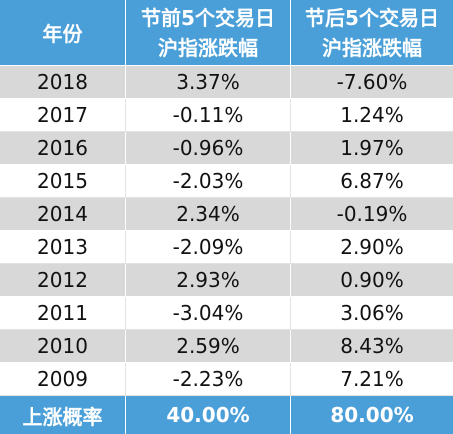  I want to click on row-after-change: 0.90%, so click(372, 280).